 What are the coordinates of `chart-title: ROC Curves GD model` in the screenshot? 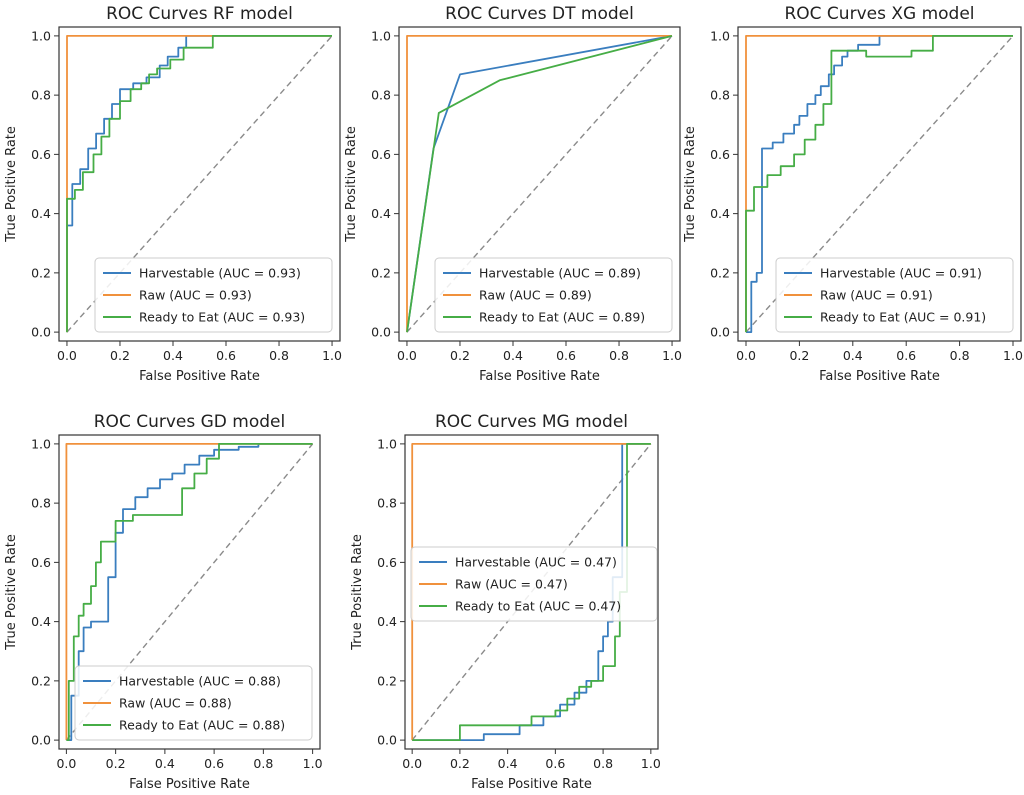 It's located at (189, 422).